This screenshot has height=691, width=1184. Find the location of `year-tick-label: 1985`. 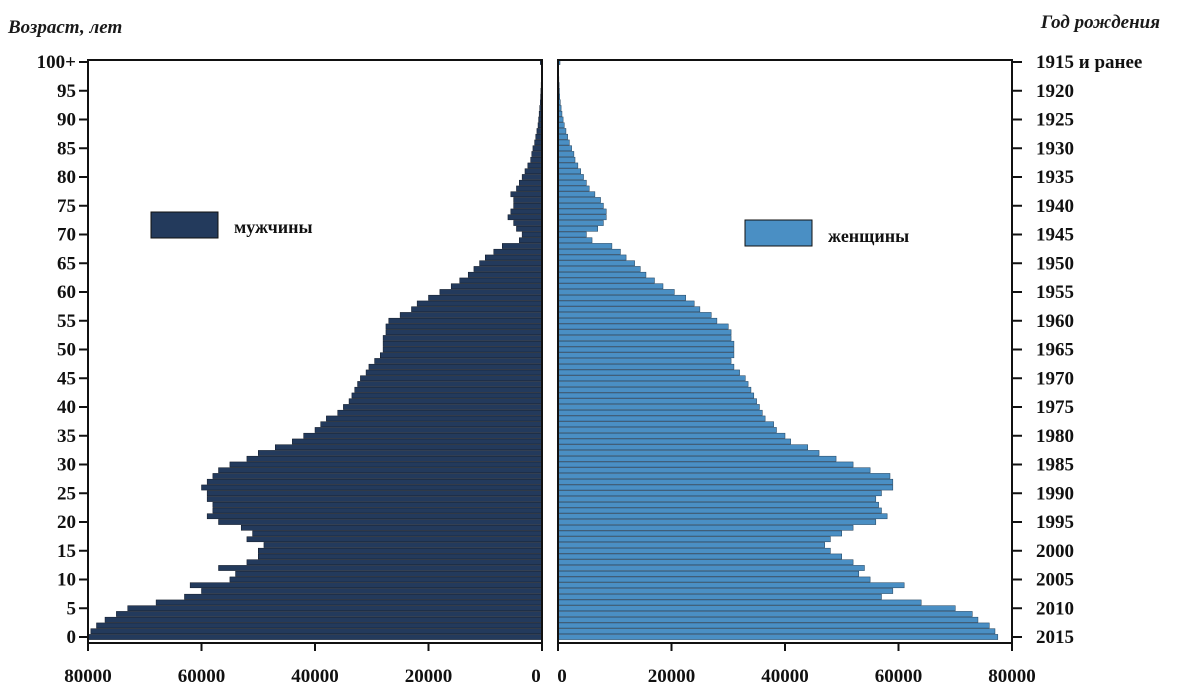

year-tick-label: 1985 is located at coordinates (1055, 465).